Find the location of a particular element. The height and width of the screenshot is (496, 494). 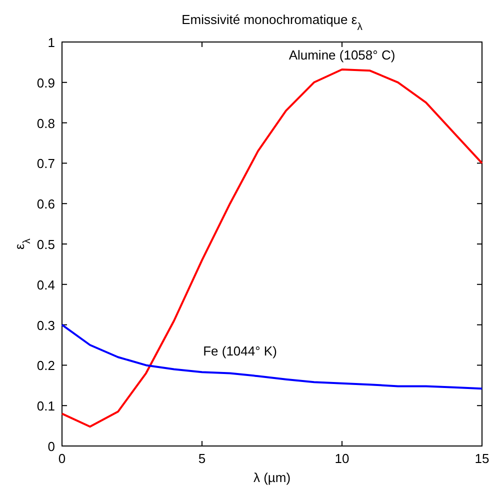

x-tick-label: 15 is located at coordinates (482, 458).